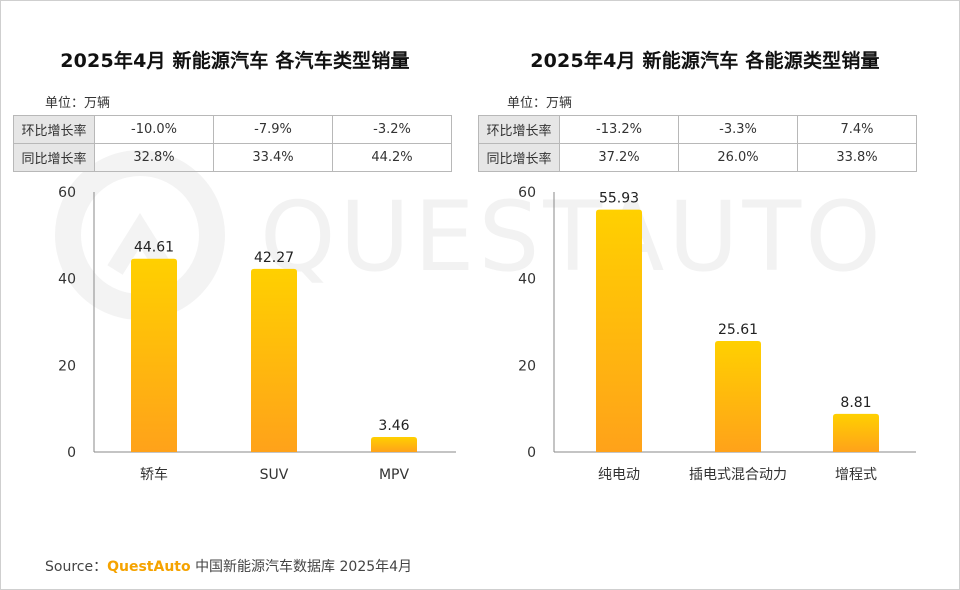 This screenshot has height=590, width=960. I want to click on table-row: 环比增长率 -10.0% -7.9% -3.2%, so click(232, 129).